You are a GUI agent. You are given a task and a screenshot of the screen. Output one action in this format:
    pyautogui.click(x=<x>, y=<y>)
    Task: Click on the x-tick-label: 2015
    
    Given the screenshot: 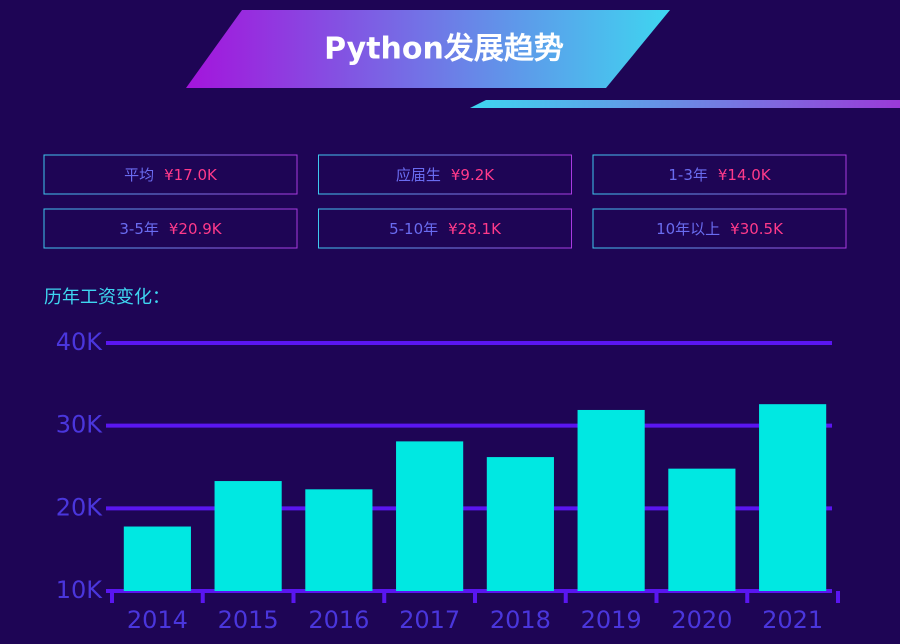 What is the action you would take?
    pyautogui.click(x=248, y=620)
    